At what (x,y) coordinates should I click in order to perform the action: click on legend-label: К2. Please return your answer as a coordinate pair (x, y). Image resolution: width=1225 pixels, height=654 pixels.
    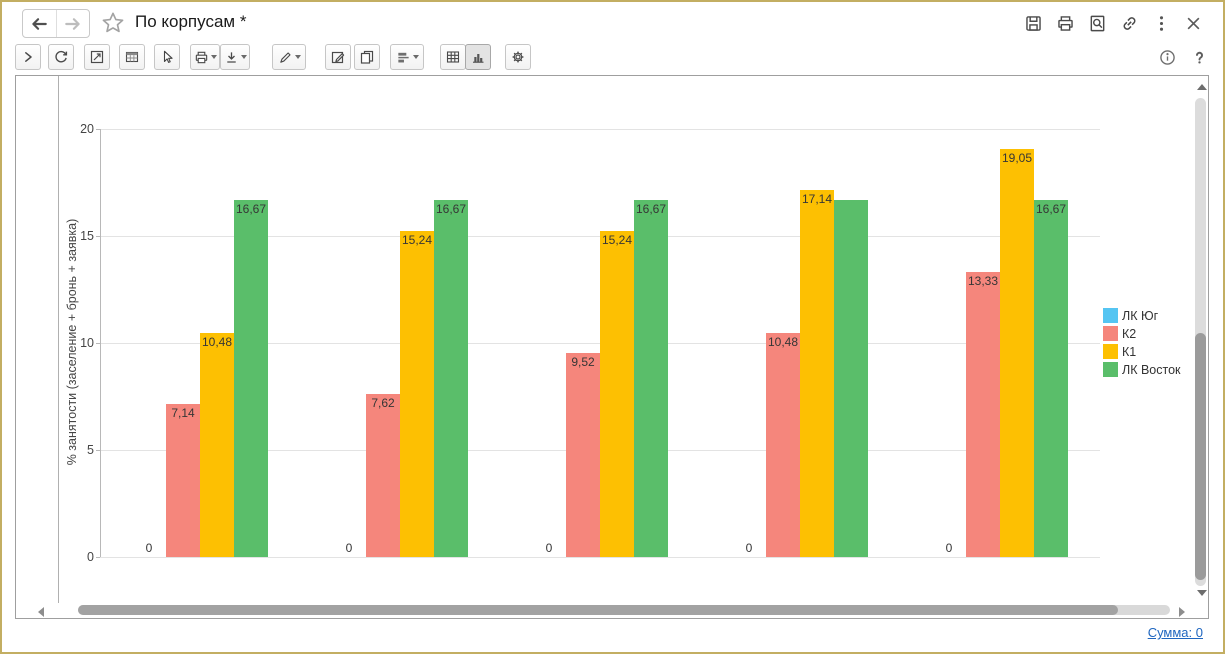
    Looking at the image, I should click on (1129, 333).